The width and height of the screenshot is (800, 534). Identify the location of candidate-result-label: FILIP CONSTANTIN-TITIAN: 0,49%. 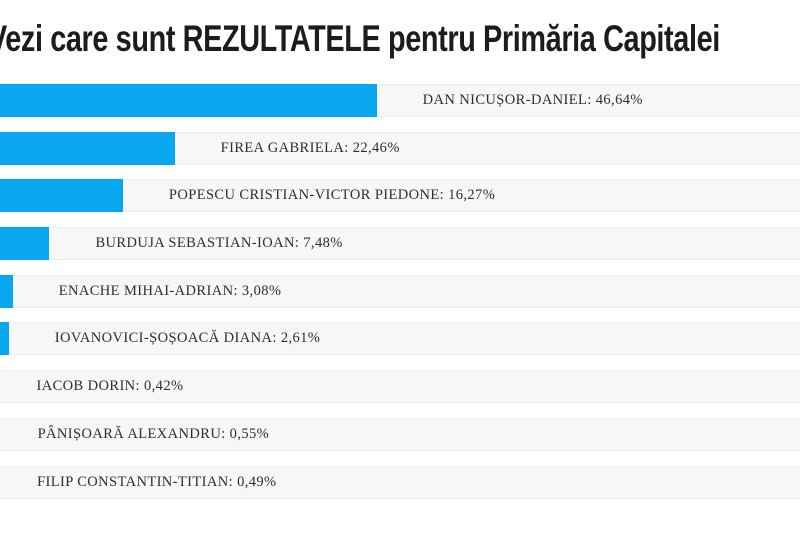
(157, 481).